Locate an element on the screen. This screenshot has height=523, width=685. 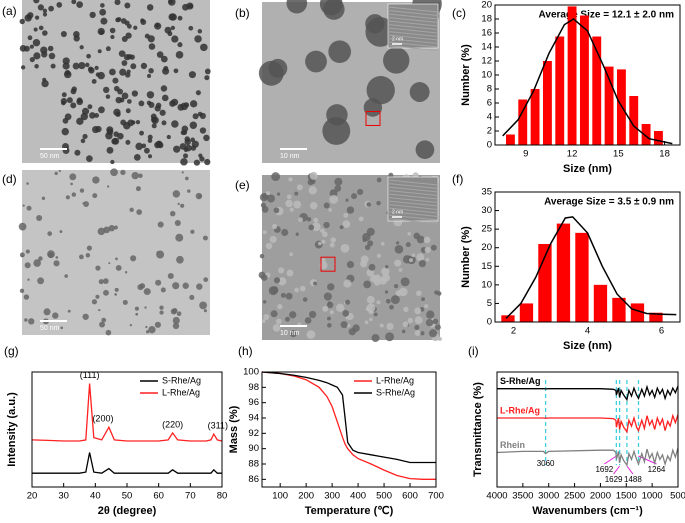
fit-curve is located at coordinates (587, 81).